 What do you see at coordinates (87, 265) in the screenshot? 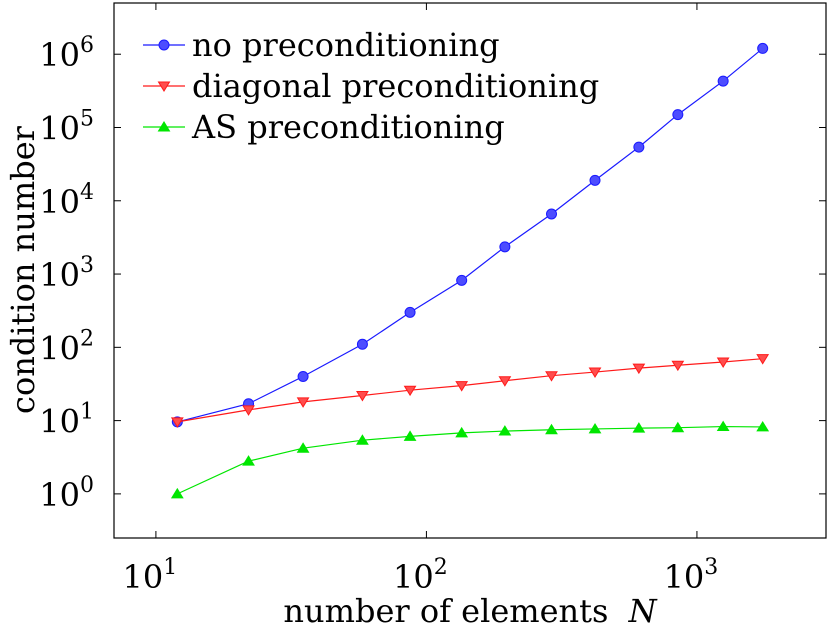
I see `y-tick-label-exponent: 3` at bounding box center [87, 265].